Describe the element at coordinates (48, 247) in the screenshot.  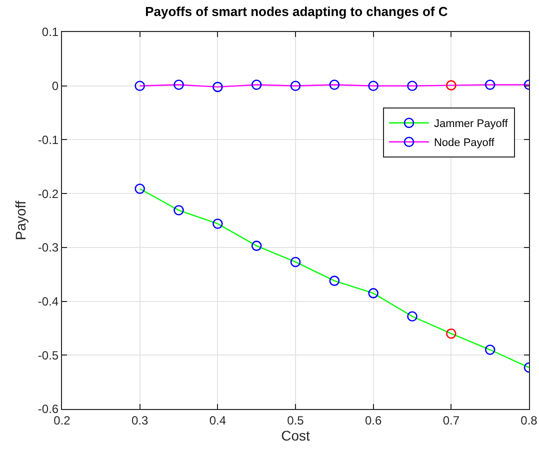
I see `y-tick-label: -0.3` at that location.